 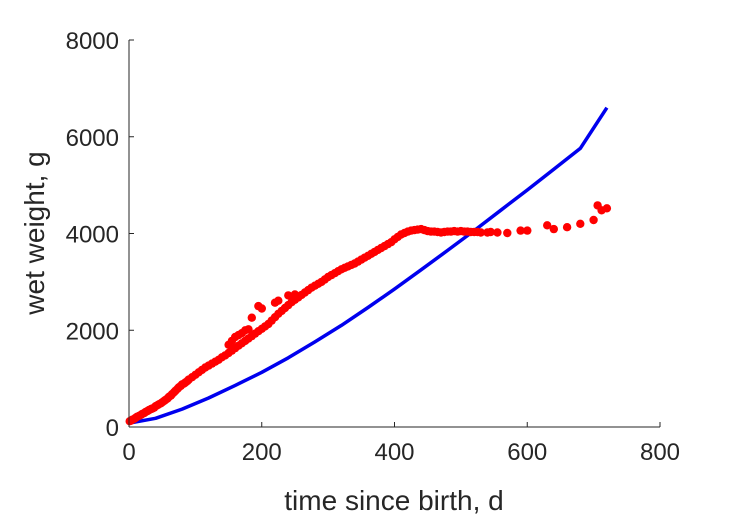 I want to click on y-tick-label: 2000, so click(x=92, y=331).